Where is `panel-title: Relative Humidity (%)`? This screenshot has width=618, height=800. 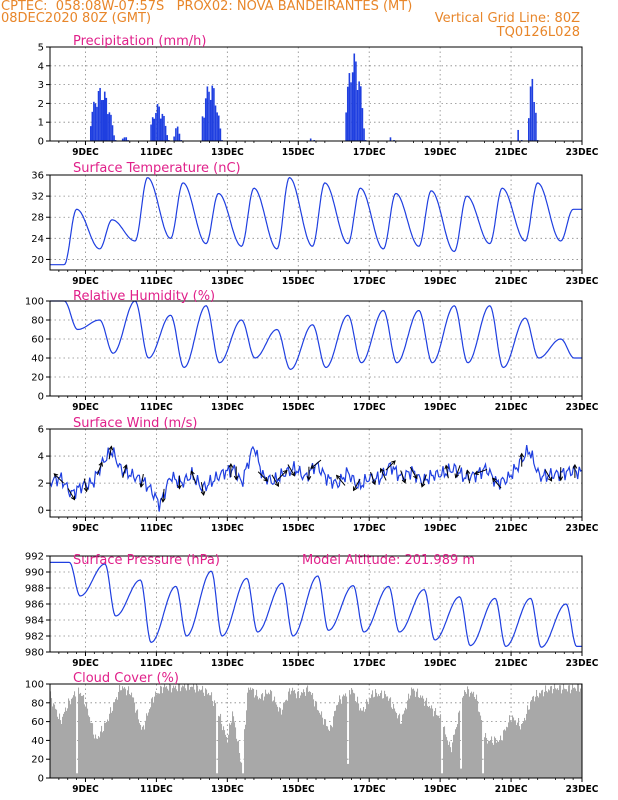
panel-title: Relative Humidity (%) is located at coordinates (144, 296).